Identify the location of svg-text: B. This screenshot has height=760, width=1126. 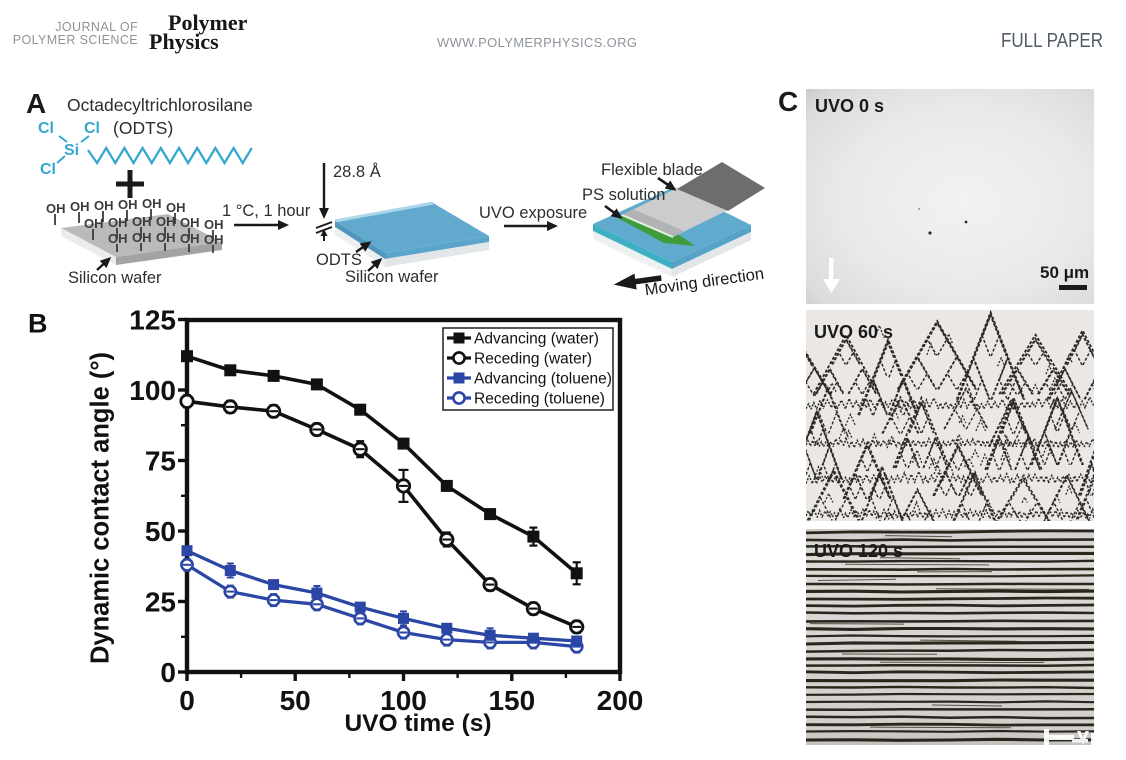
(38, 324).